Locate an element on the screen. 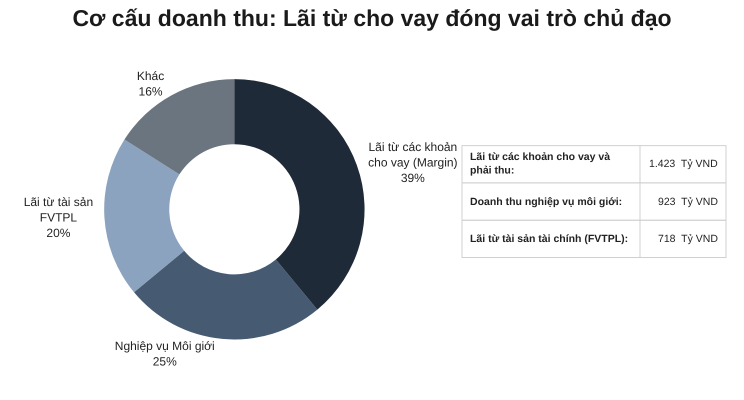 Image resolution: width=744 pixels, height=400 pixels. data-label: 16% is located at coordinates (150, 91).